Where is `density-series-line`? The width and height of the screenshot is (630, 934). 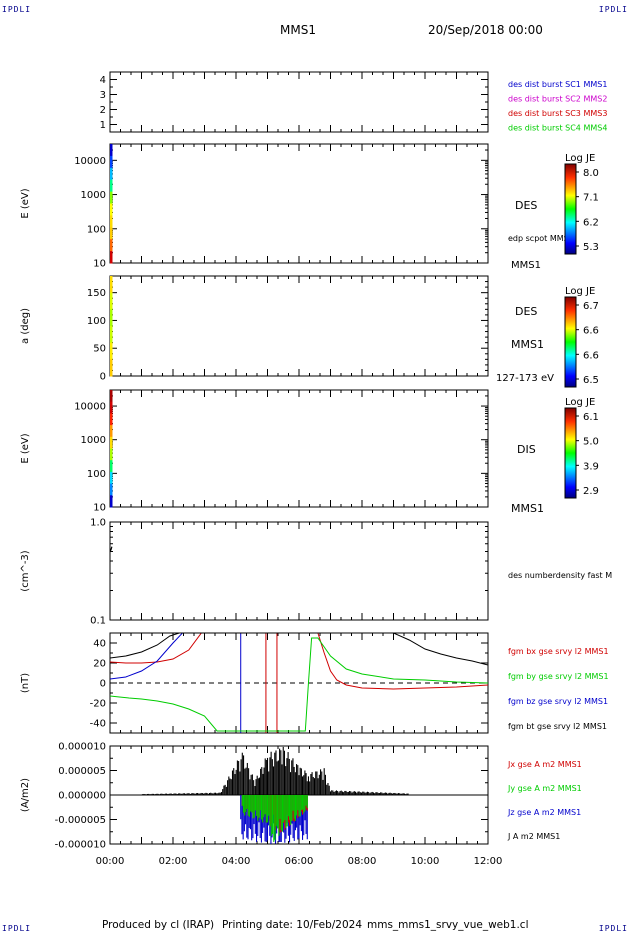 density-series-line is located at coordinates (111, 549).